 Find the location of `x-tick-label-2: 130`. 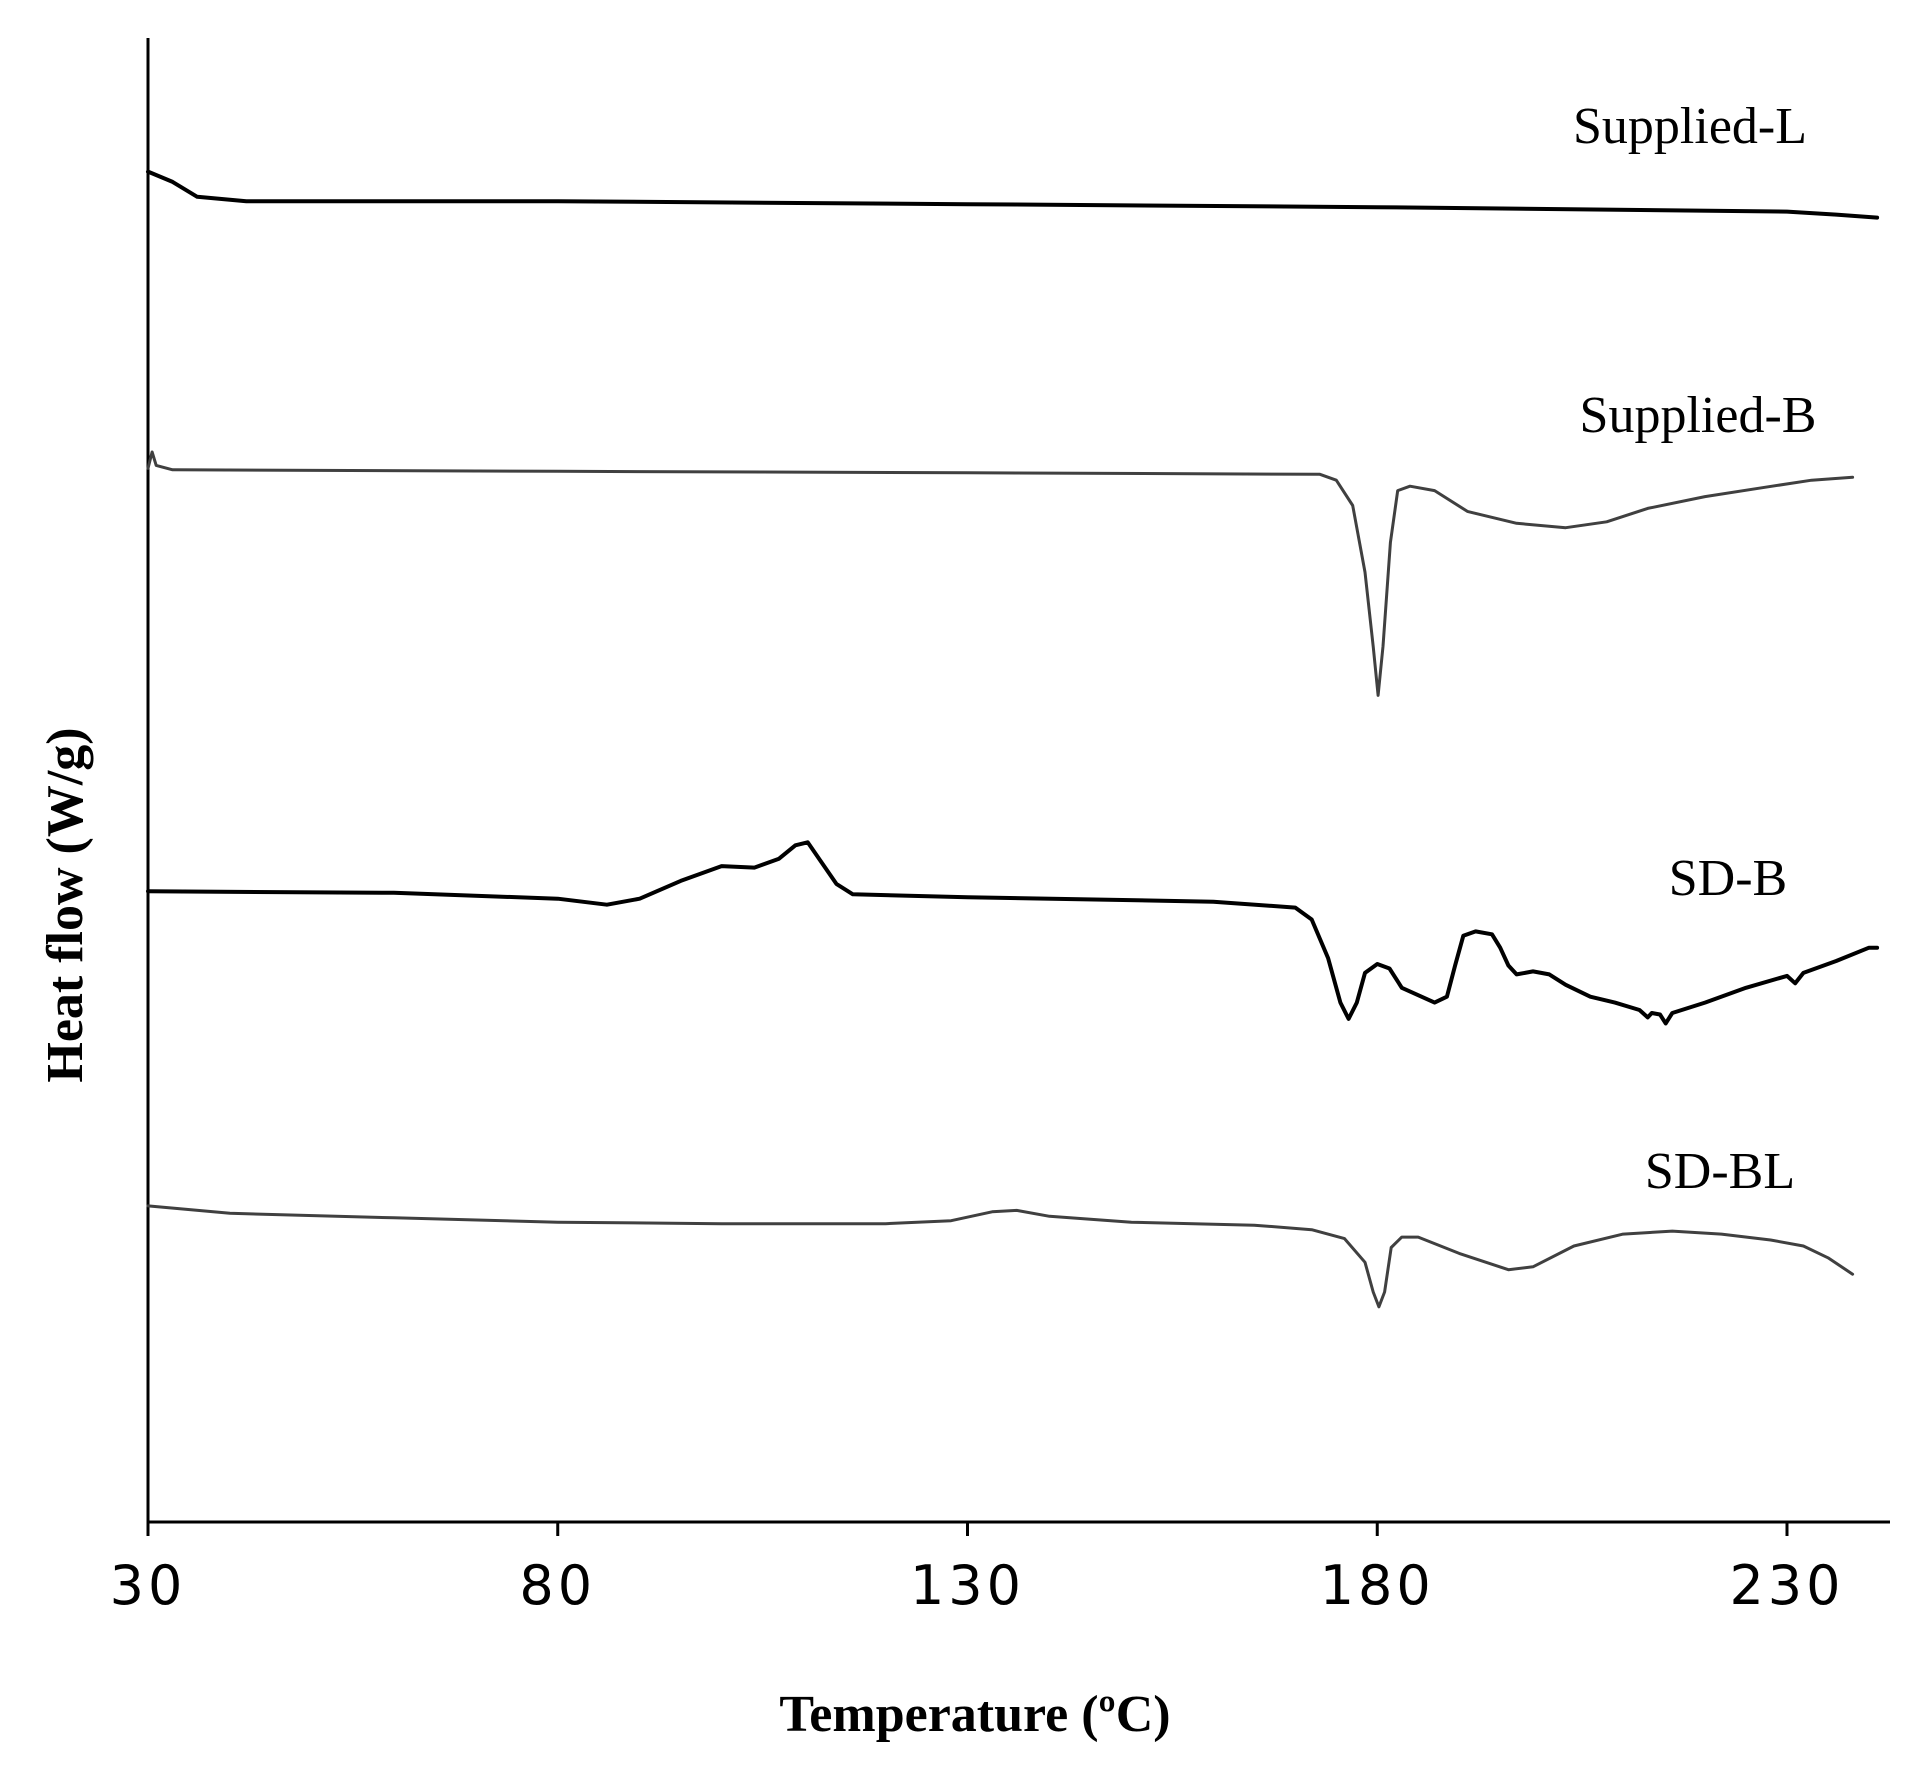

x-tick-label-2: 130 is located at coordinates (967, 1585).